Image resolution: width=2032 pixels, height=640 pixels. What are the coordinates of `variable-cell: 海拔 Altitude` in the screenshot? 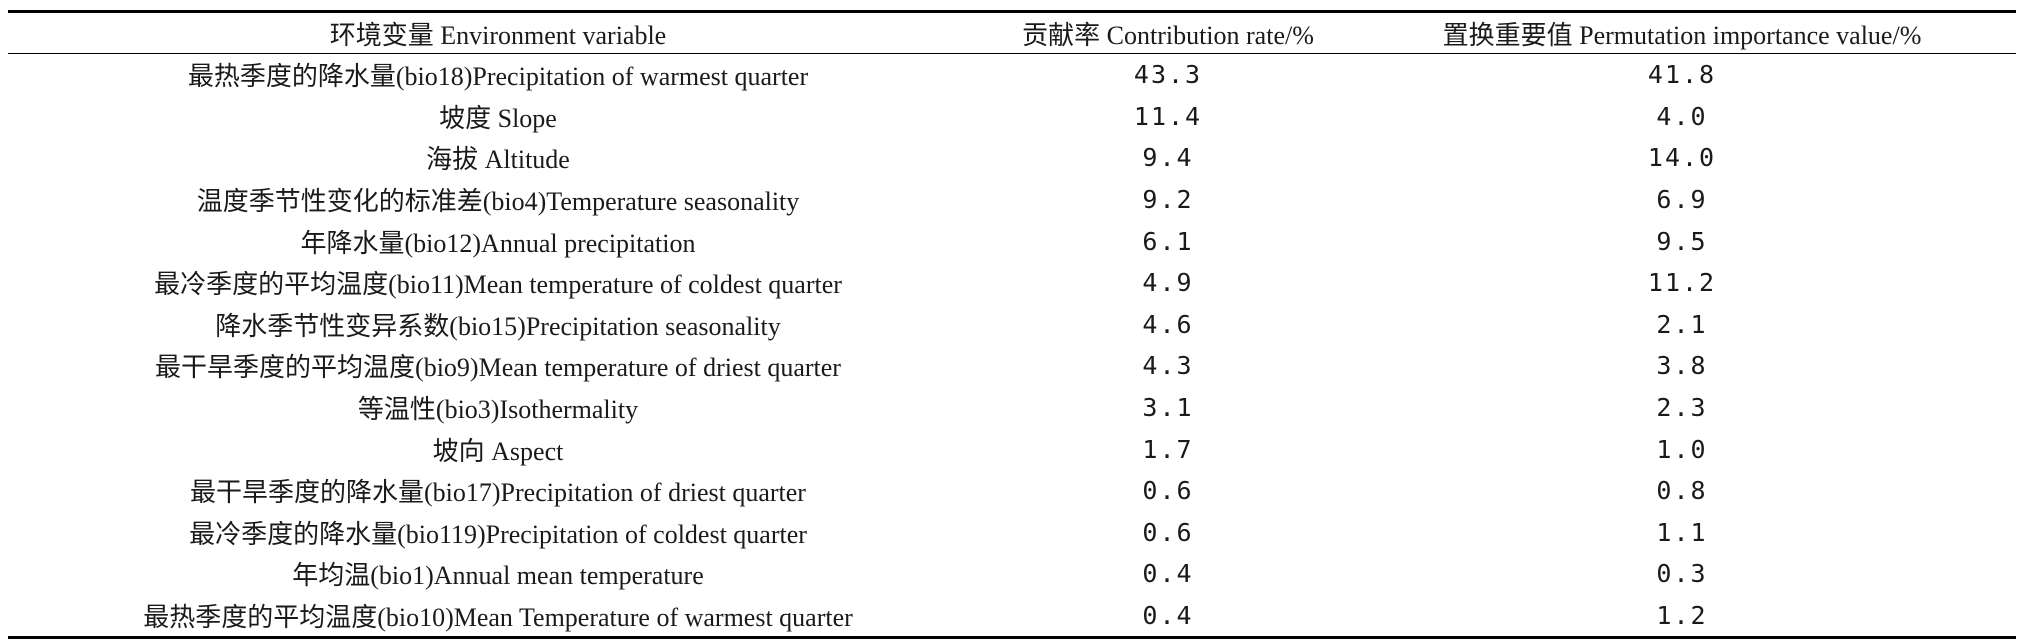 It's located at (498, 160).